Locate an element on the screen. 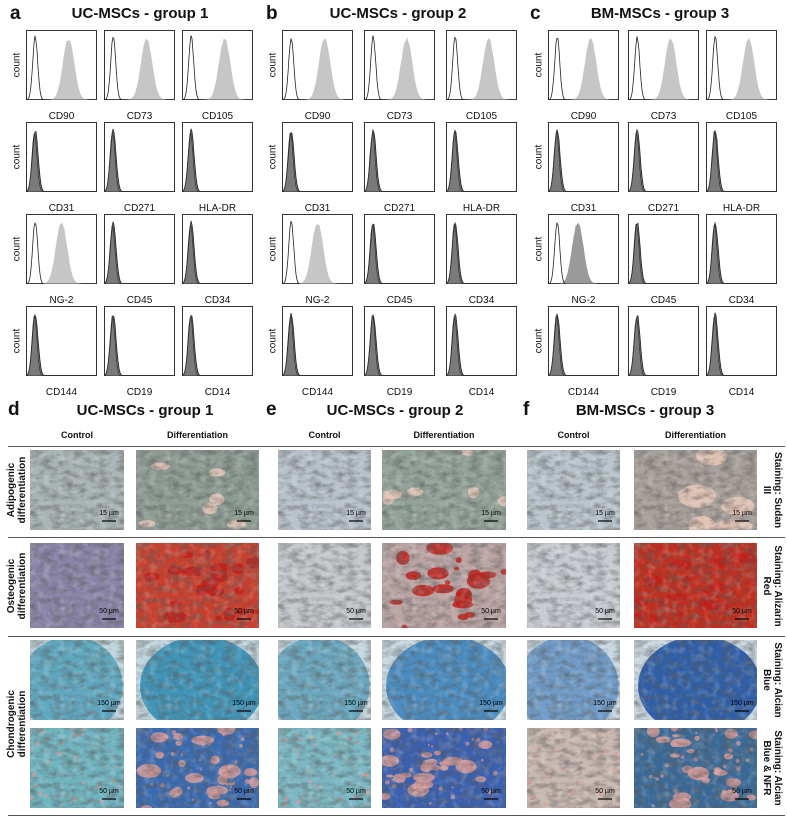 The image size is (787, 823). positive-peak is located at coordinates (61, 253).